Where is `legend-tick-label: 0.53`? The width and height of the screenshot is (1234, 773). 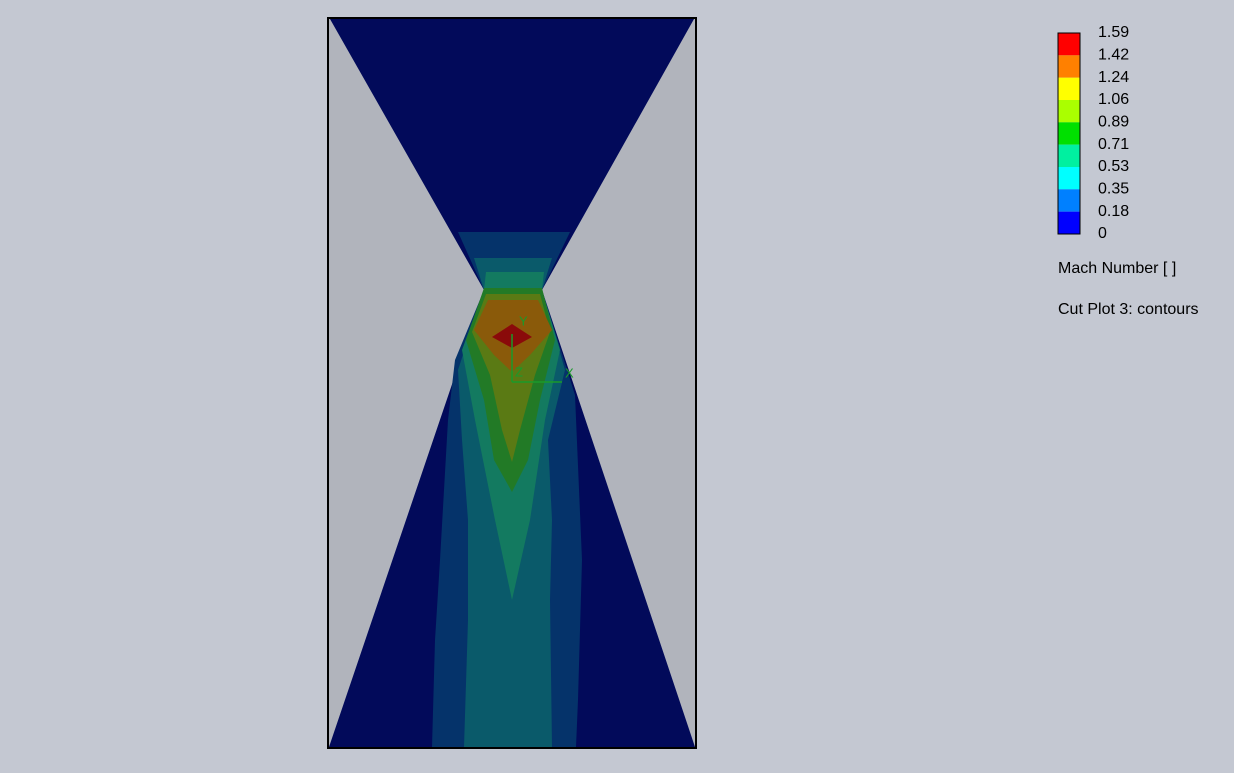
legend-tick-label: 0.53 is located at coordinates (1113, 166).